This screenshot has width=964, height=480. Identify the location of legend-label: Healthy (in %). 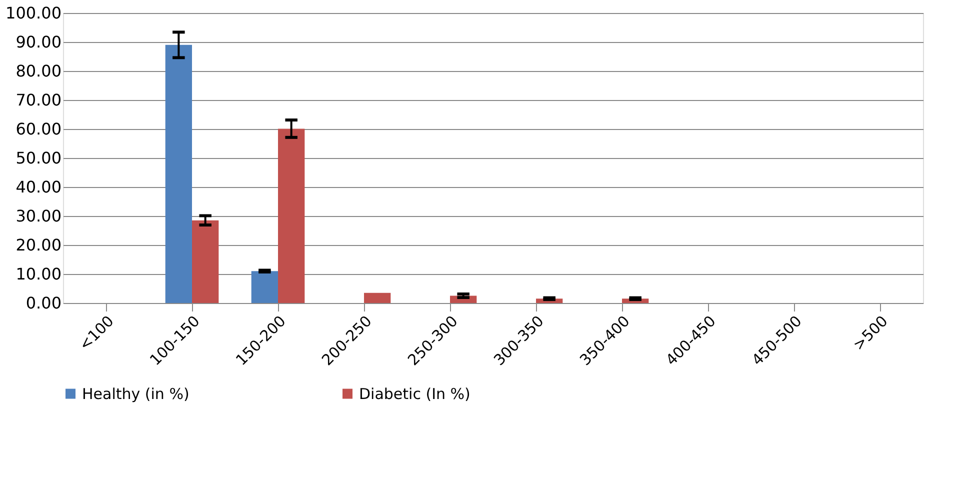
(136, 393).